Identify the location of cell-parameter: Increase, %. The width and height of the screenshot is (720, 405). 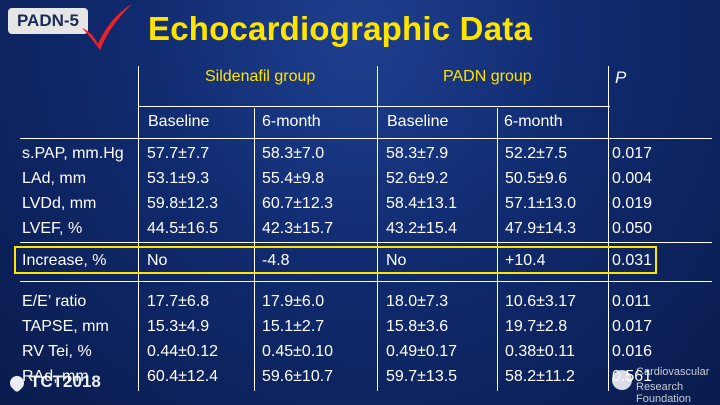
(64, 260).